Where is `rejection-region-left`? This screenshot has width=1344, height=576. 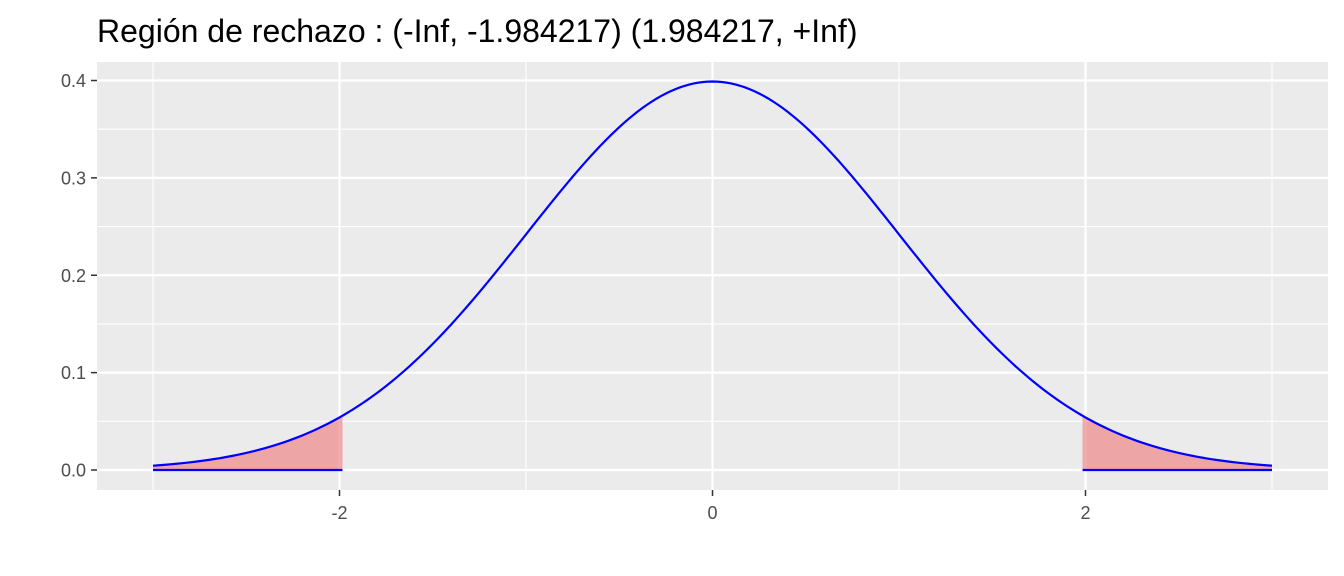
rejection-region-left is located at coordinates (248, 442).